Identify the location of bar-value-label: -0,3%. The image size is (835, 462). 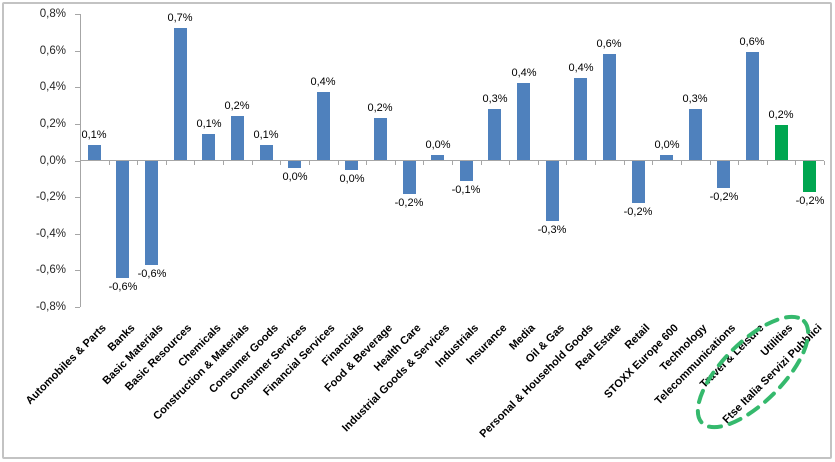
(552, 230).